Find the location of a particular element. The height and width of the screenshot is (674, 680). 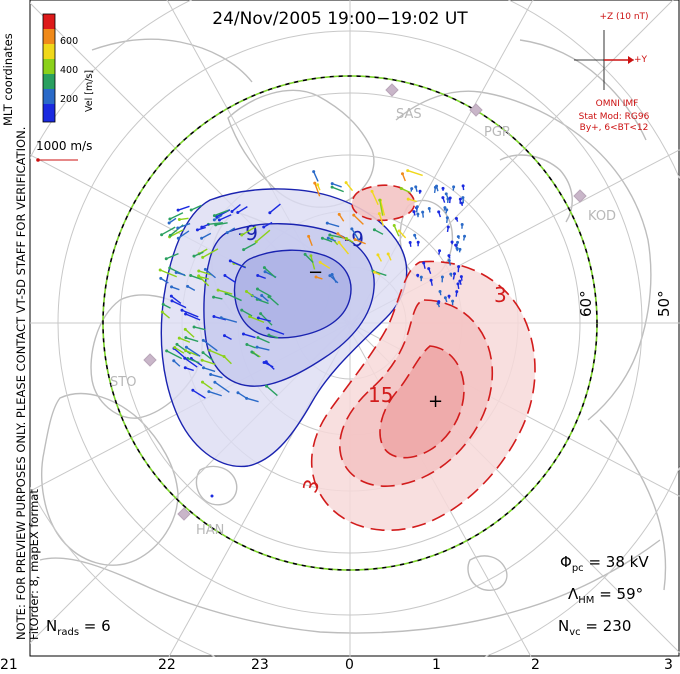

imf-z-label: +Z (10 nT) is located at coordinates (624, 17).